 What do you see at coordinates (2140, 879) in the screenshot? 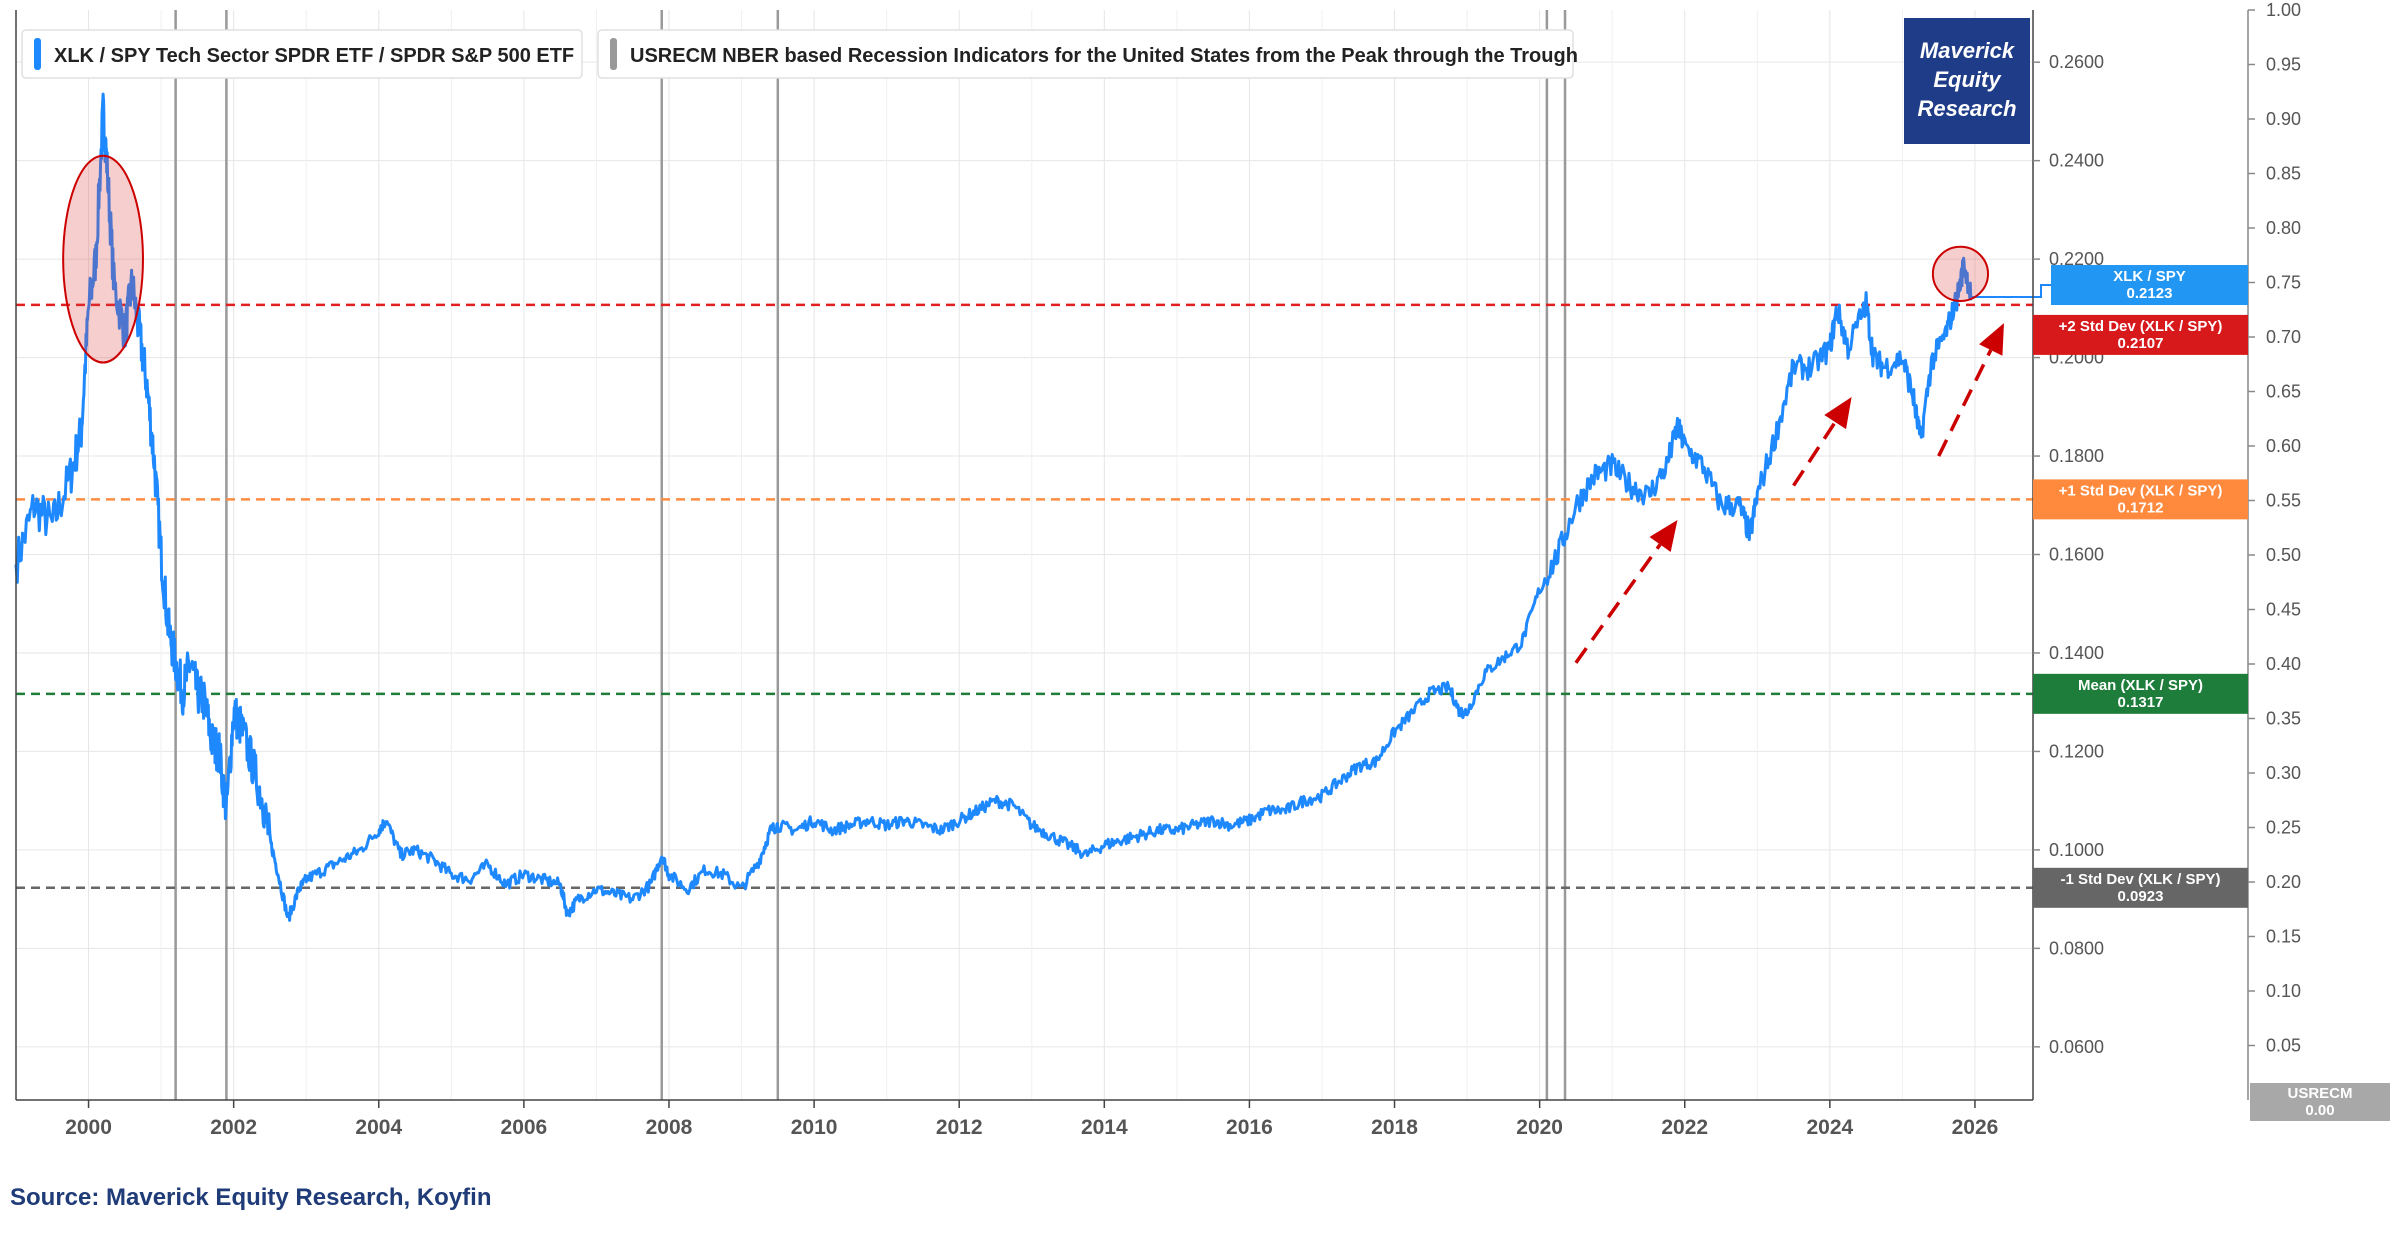
I see `value-tag-label: -1 Std Dev (XLK / SPY)` at bounding box center [2140, 879].